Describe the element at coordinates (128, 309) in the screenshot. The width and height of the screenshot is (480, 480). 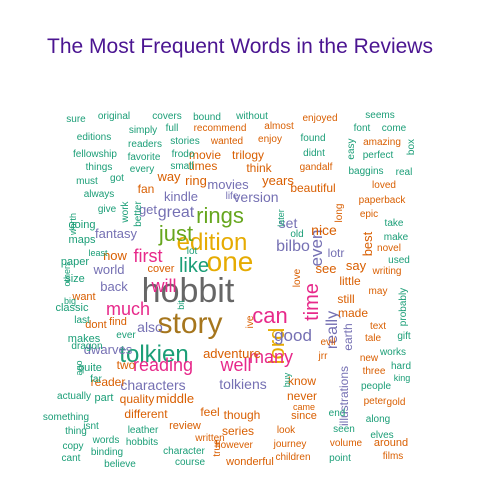
I see `word-much: much` at that location.